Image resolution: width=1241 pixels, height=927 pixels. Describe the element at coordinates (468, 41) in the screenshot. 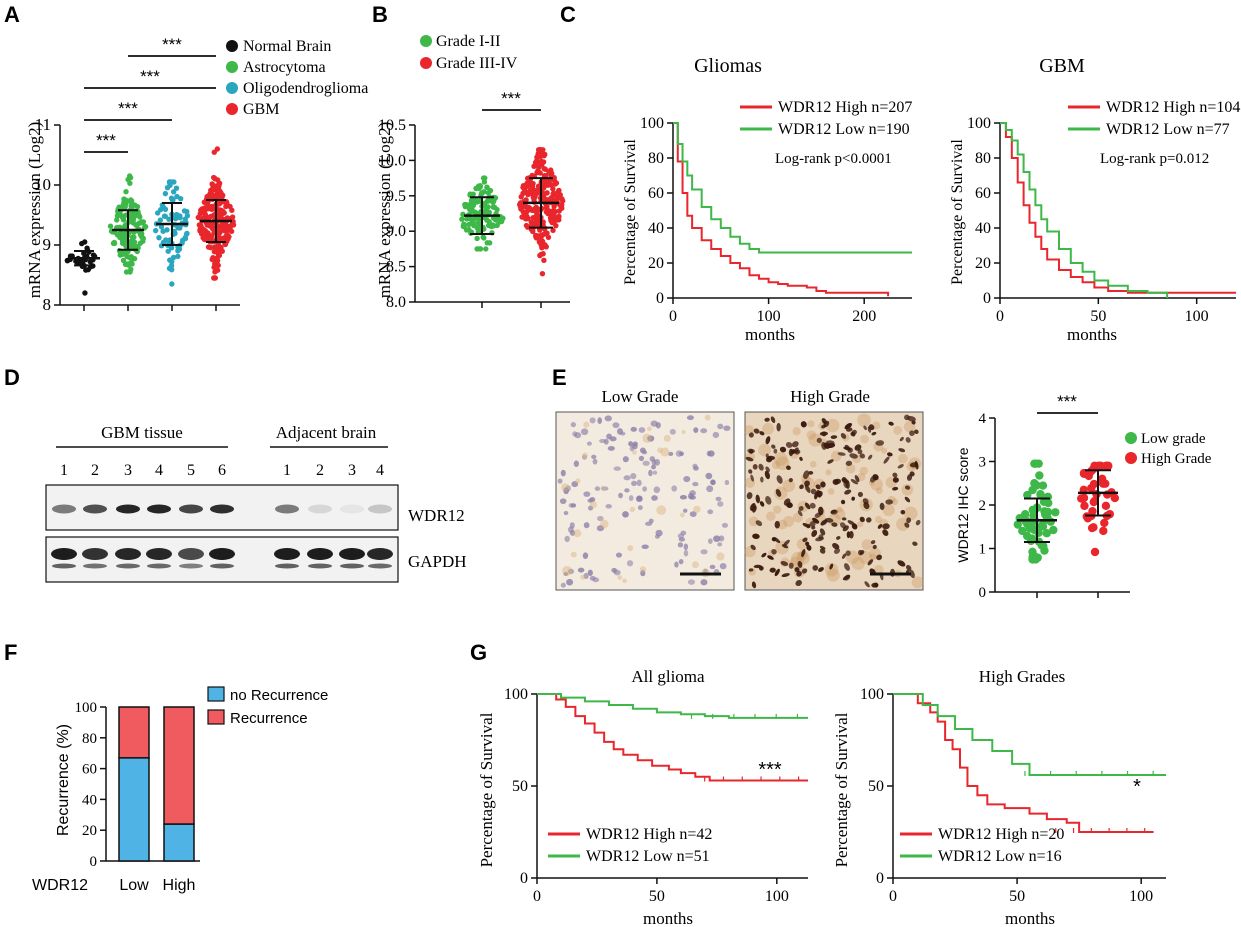

I see `panel-b-legend-entry: Grade I-II` at that location.